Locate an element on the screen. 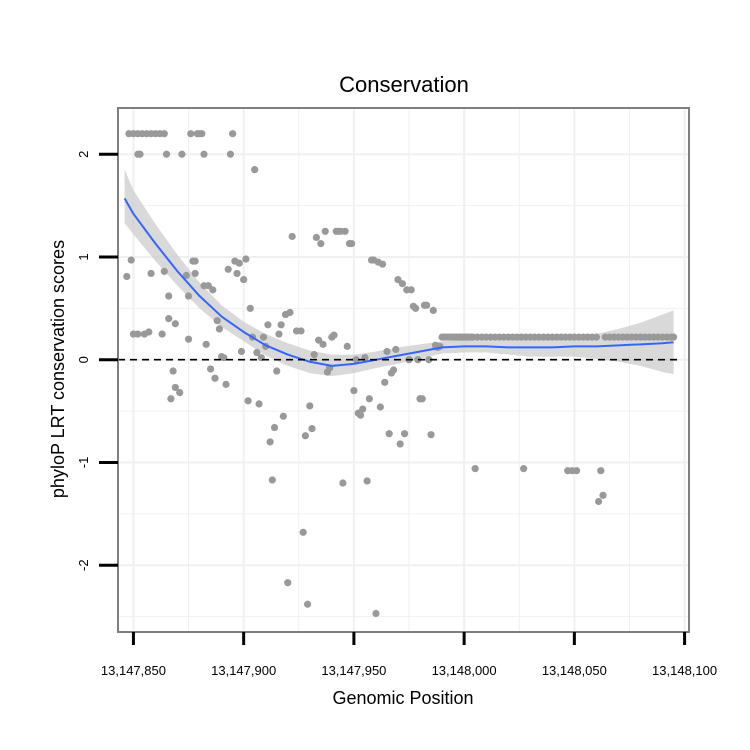 The width and height of the screenshot is (750, 750). y-tick-label: 0 is located at coordinates (83, 359).